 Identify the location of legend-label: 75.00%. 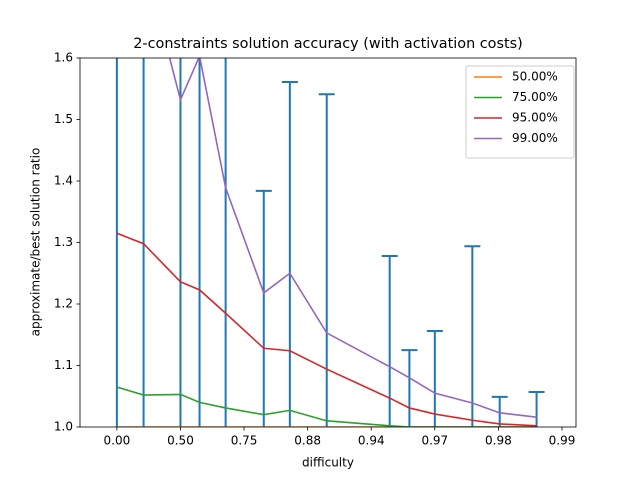
(535, 97).